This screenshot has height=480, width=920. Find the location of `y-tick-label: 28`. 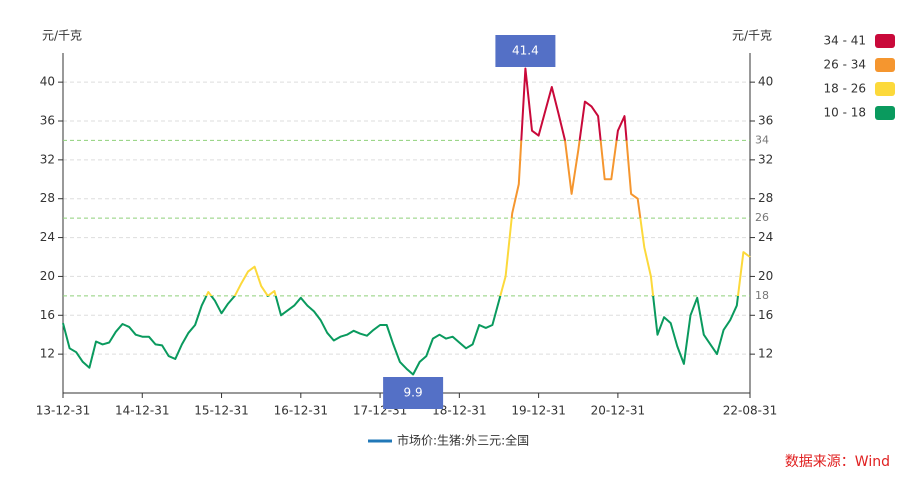

y-tick-label: 28 is located at coordinates (47, 198).